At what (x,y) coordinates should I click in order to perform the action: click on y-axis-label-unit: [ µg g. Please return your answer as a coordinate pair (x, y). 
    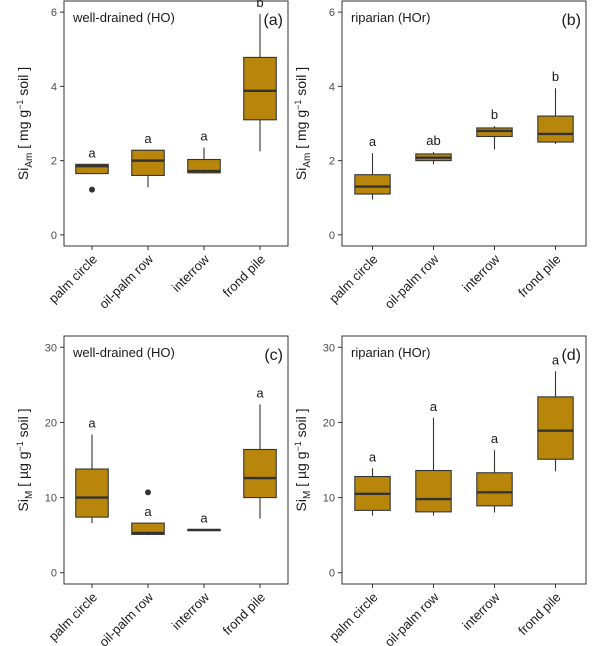
    Looking at the image, I should click on (23, 470).